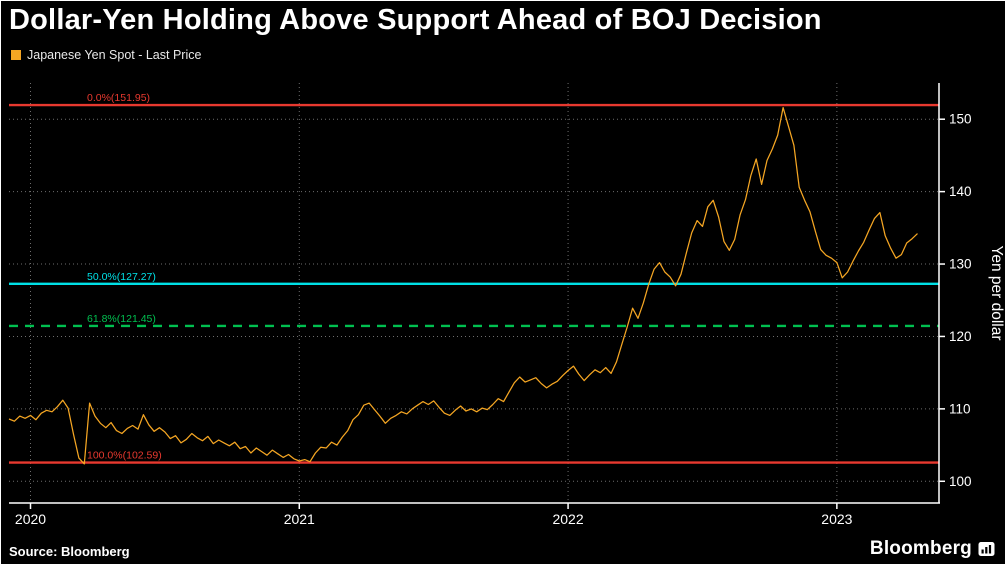 Image resolution: width=1006 pixels, height=565 pixels. I want to click on y-axis-title: Yen per dollar, so click(996, 292).